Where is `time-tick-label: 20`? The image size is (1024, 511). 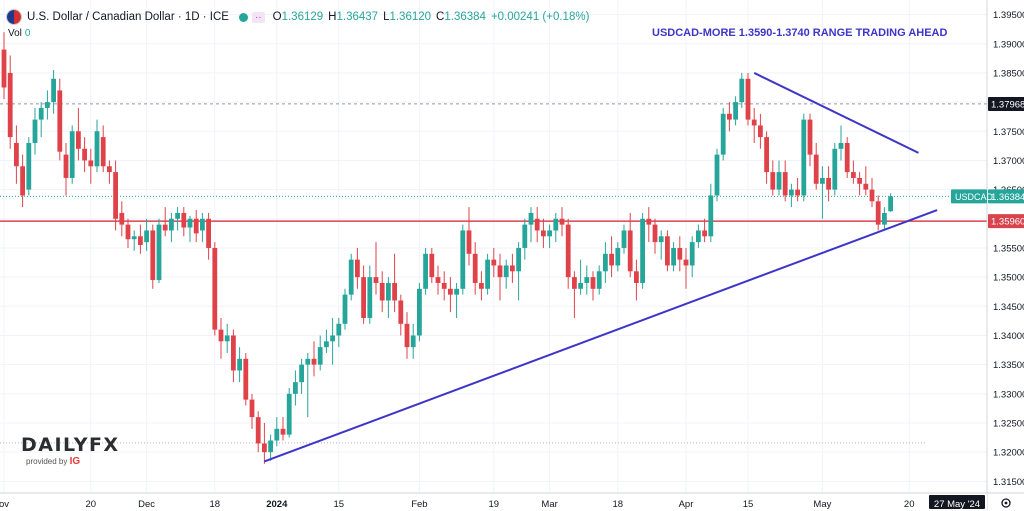 time-tick-label: 20 is located at coordinates (91, 504).